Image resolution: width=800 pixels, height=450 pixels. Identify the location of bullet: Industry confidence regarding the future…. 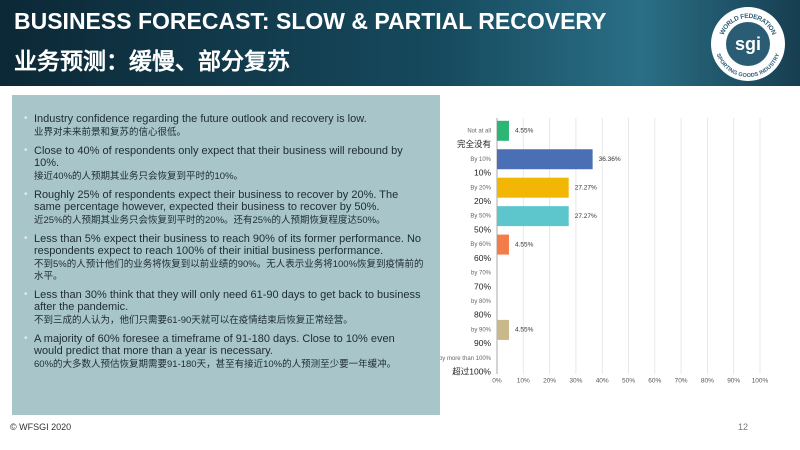
(225, 126).